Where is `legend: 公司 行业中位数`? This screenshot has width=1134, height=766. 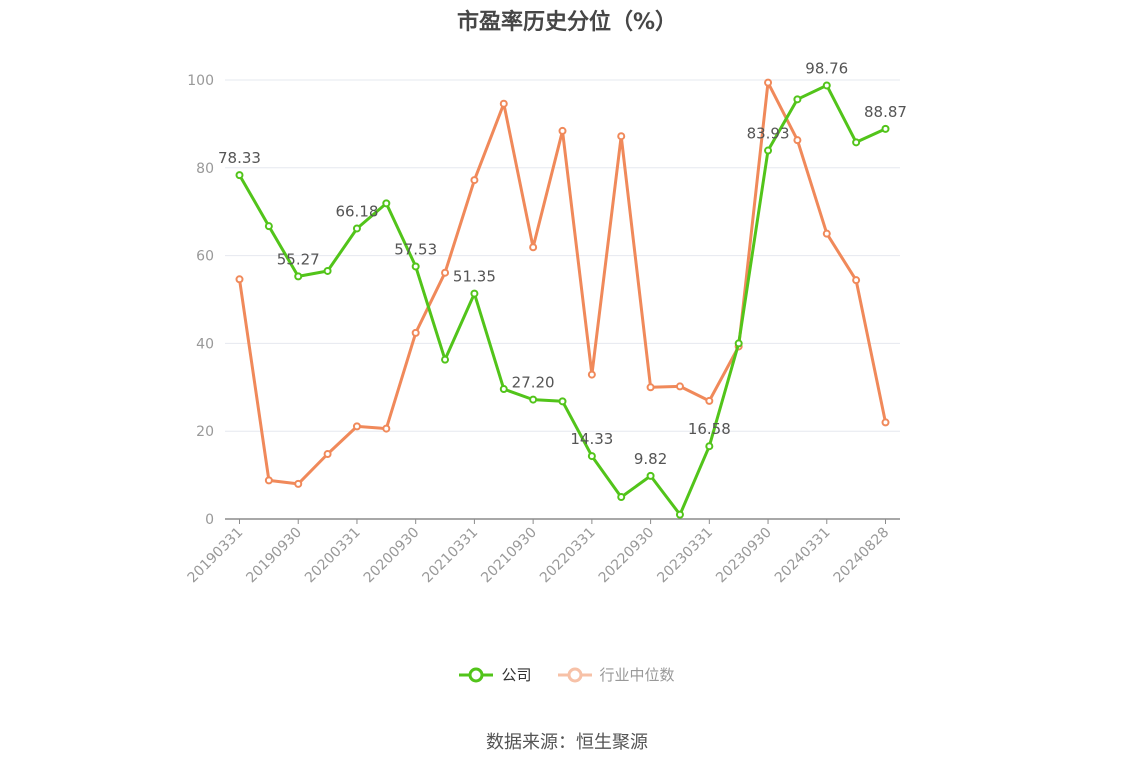
legend: 公司 行业中位数 is located at coordinates (567, 674).